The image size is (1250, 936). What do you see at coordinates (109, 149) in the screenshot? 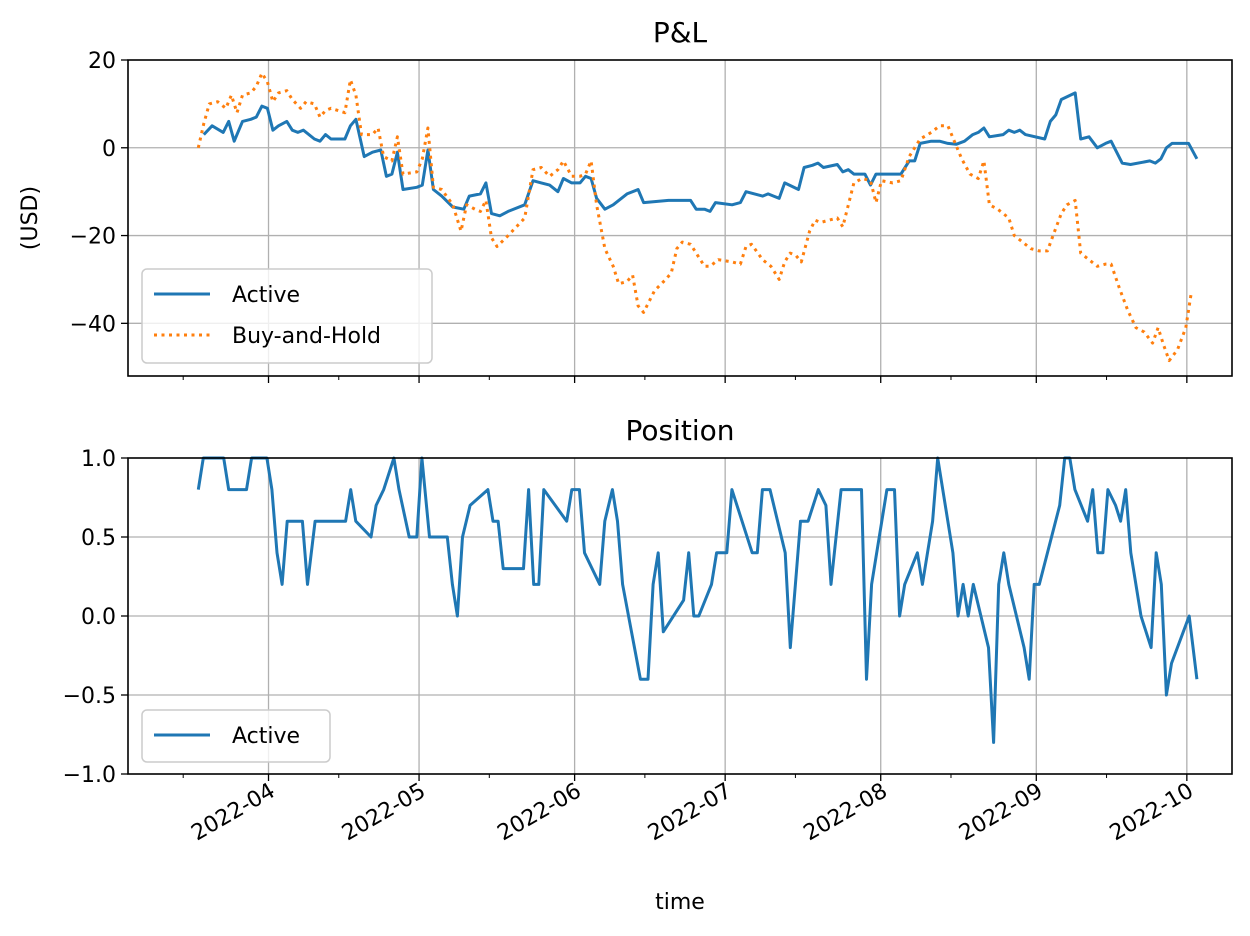
I see `pnl-ytick-label: 0` at bounding box center [109, 149].